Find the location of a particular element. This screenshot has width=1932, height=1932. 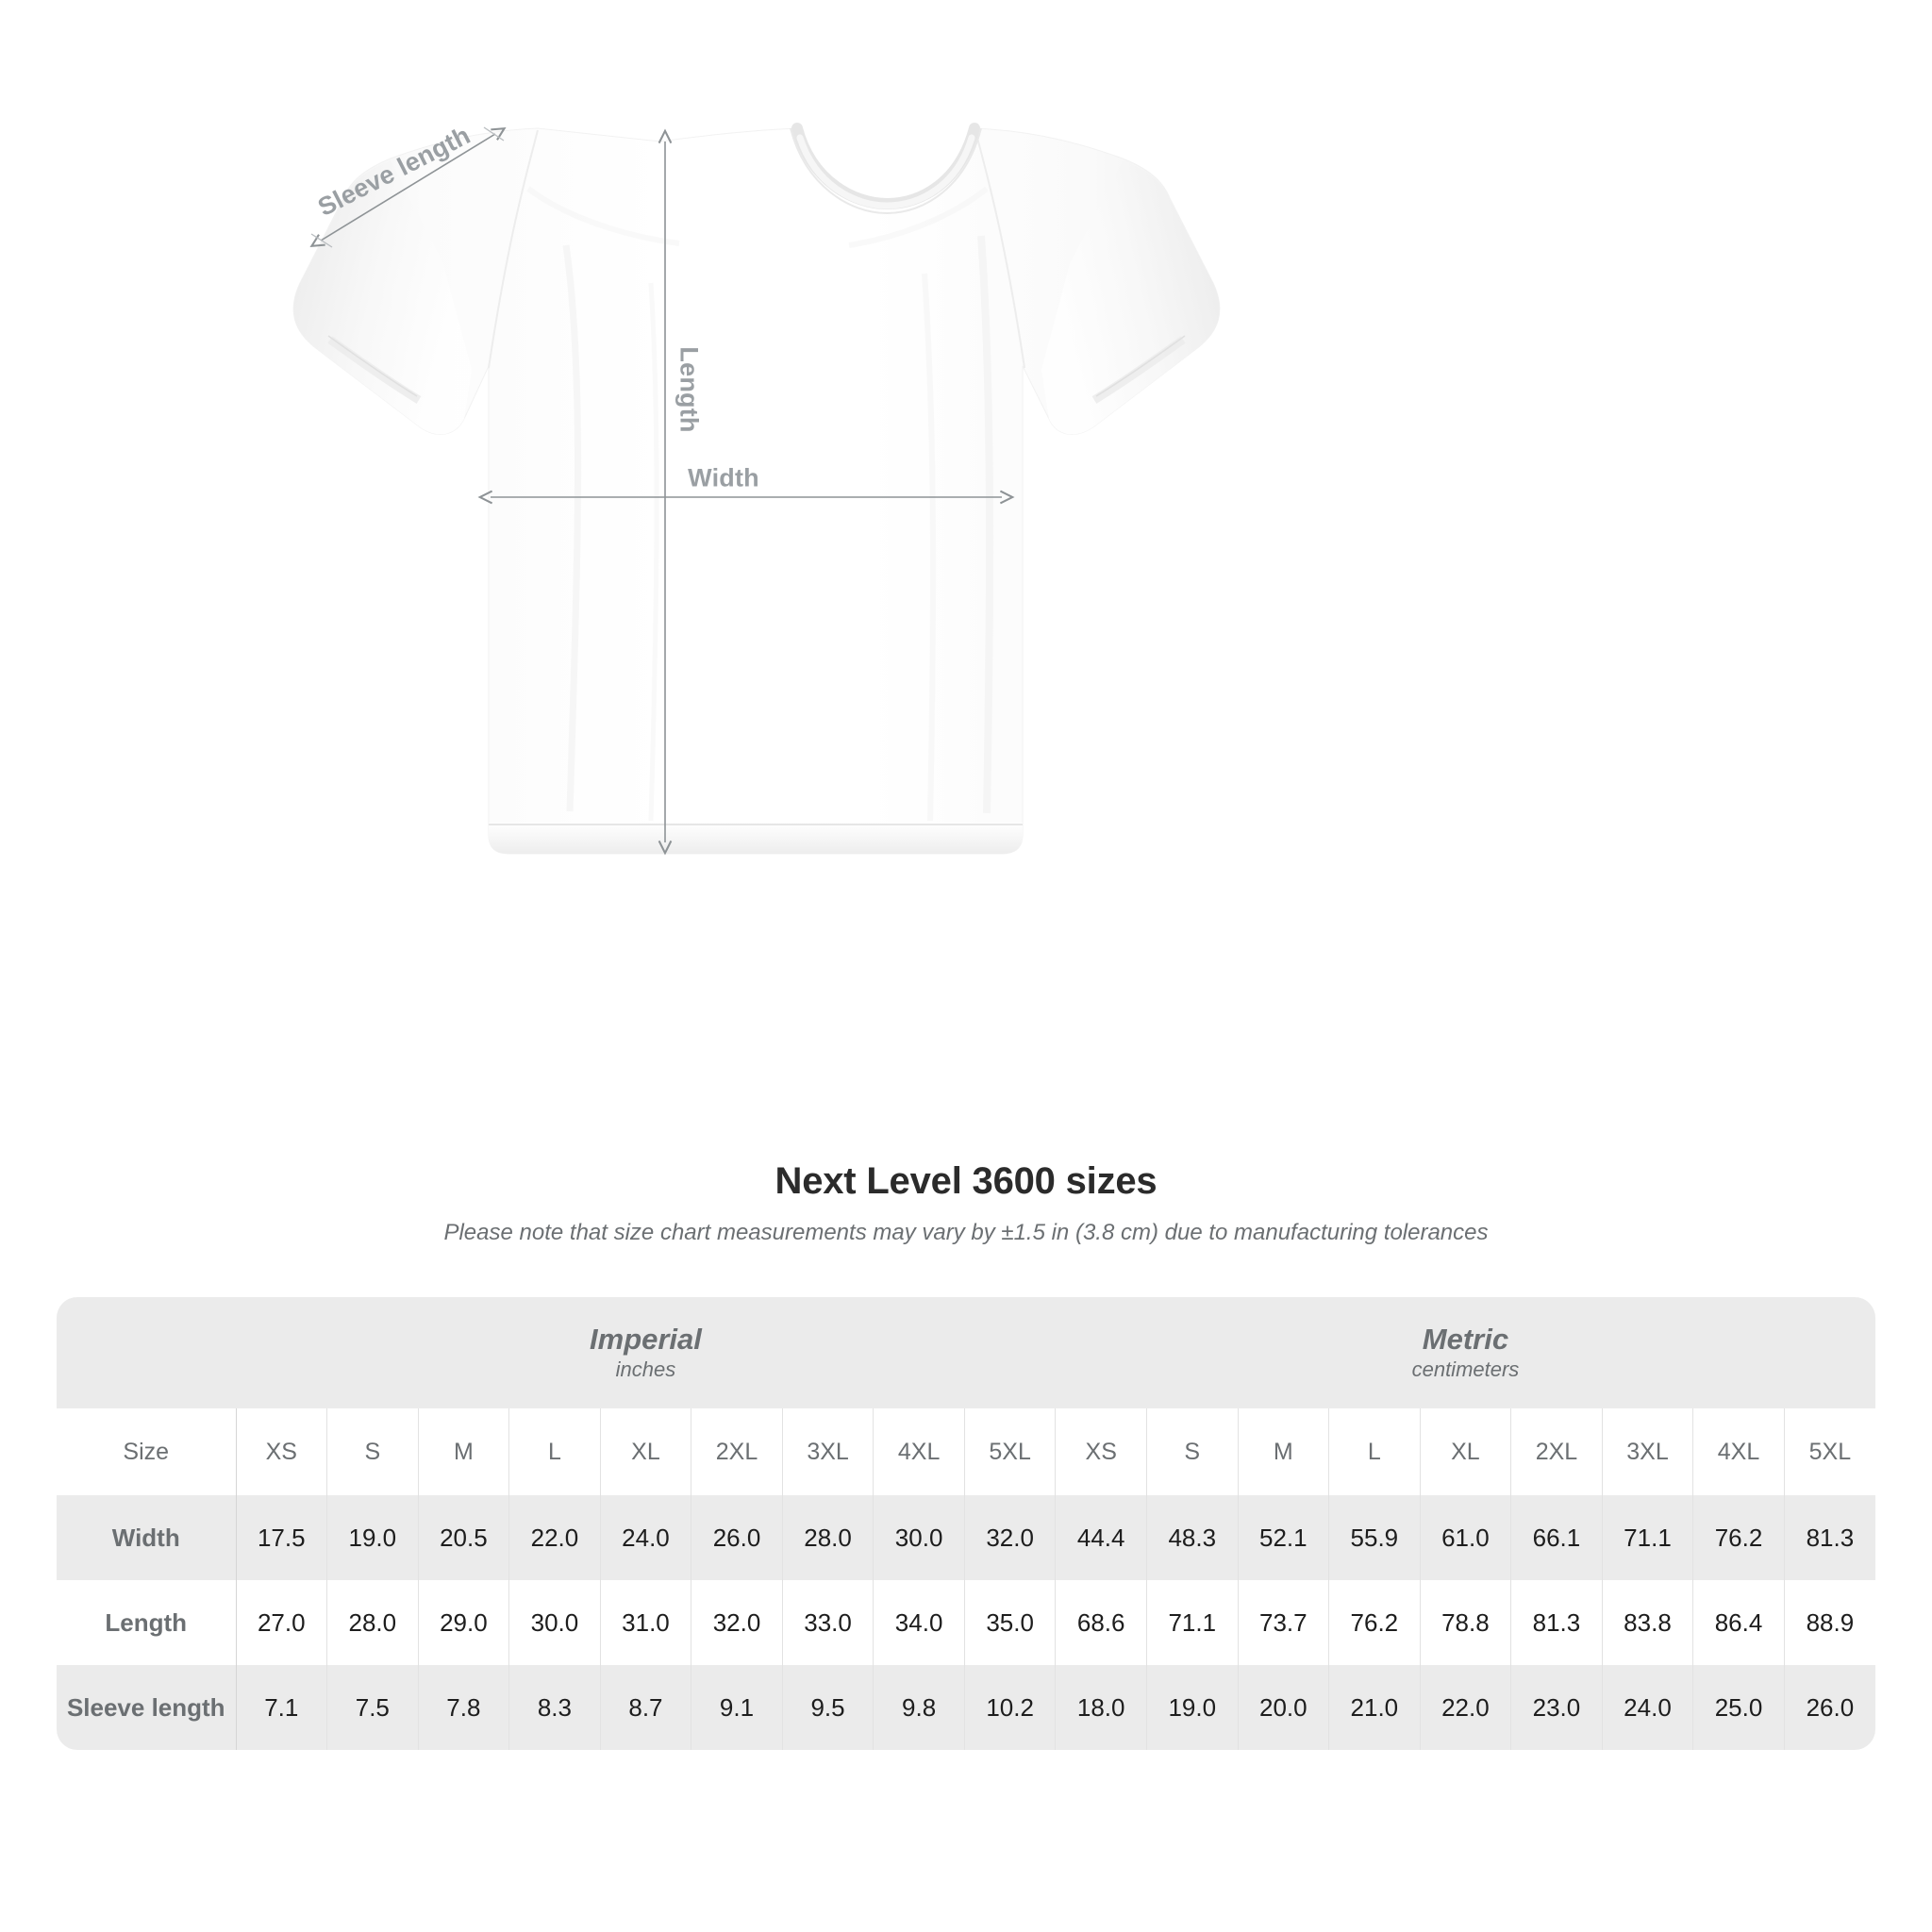

cell-width-metric-l: 55.9 is located at coordinates (1375, 1537).